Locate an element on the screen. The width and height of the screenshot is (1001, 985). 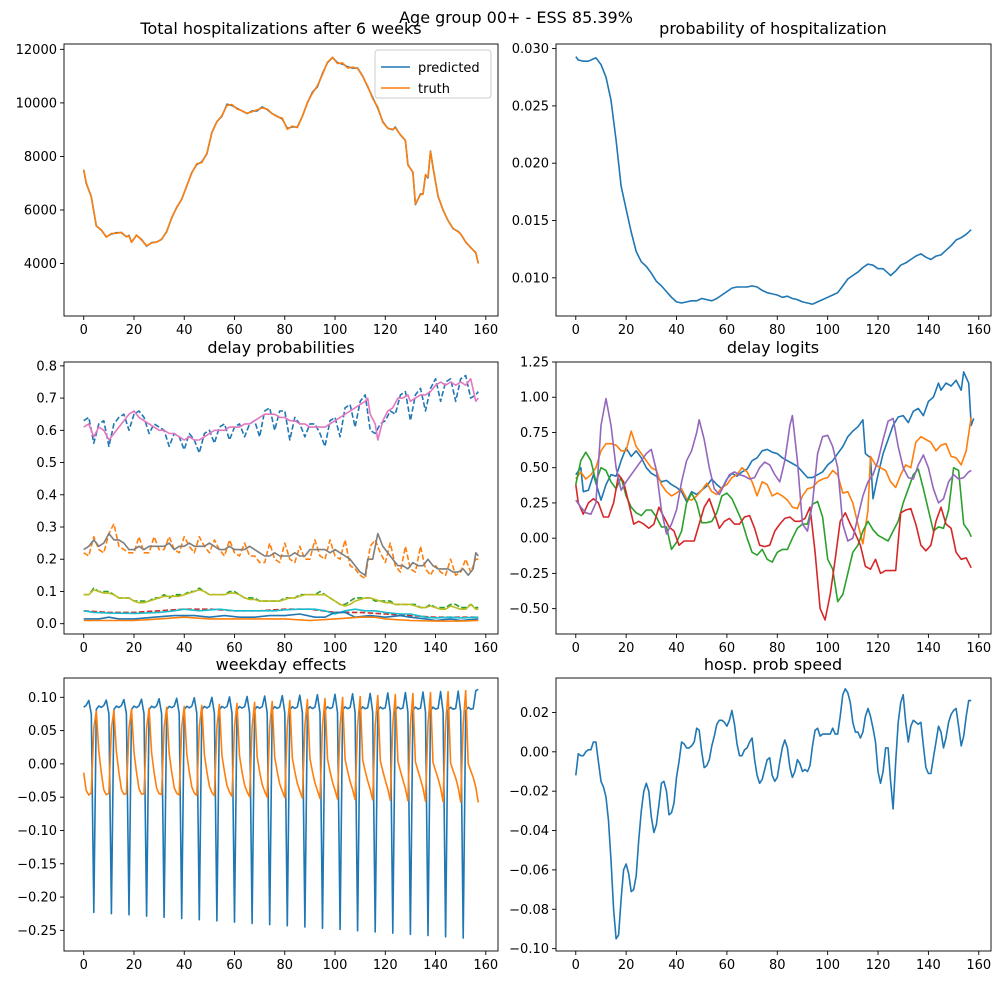
line-delay-2-model is located at coordinates (281, 599).